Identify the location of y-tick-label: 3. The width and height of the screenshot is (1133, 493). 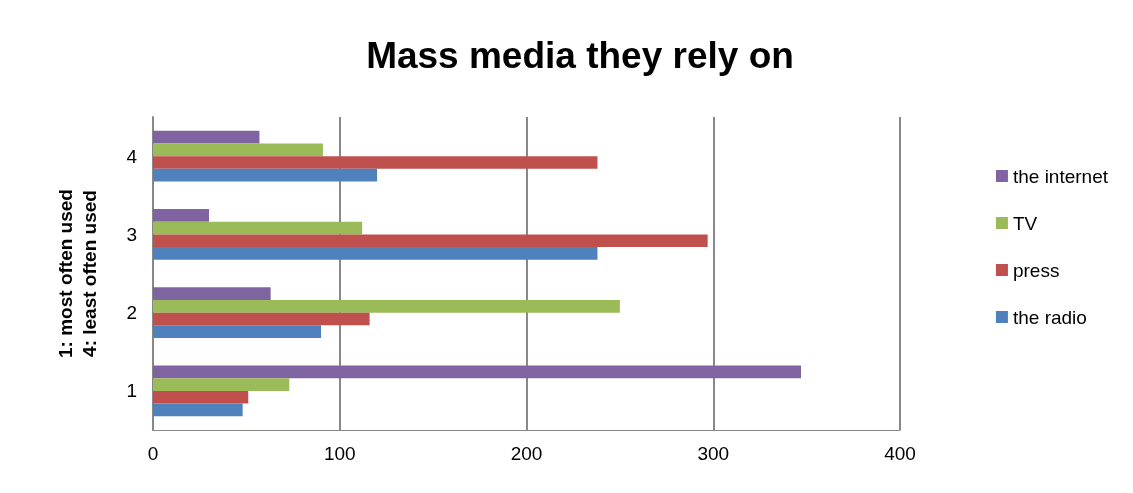
(131, 234).